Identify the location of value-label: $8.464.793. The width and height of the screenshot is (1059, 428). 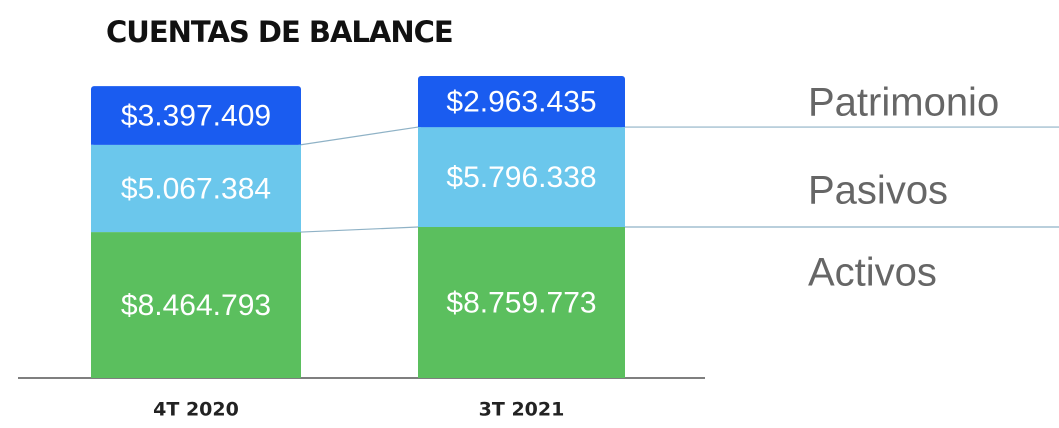
(196, 305).